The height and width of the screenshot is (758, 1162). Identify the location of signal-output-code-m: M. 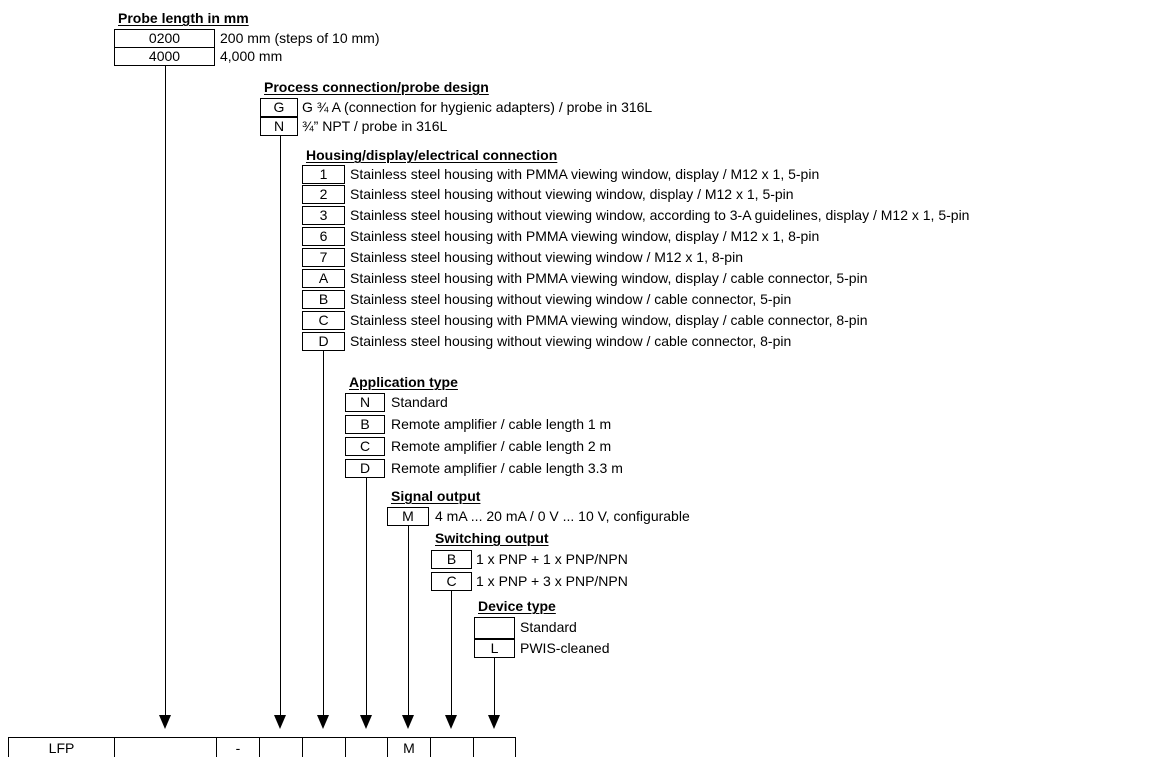
(408, 516).